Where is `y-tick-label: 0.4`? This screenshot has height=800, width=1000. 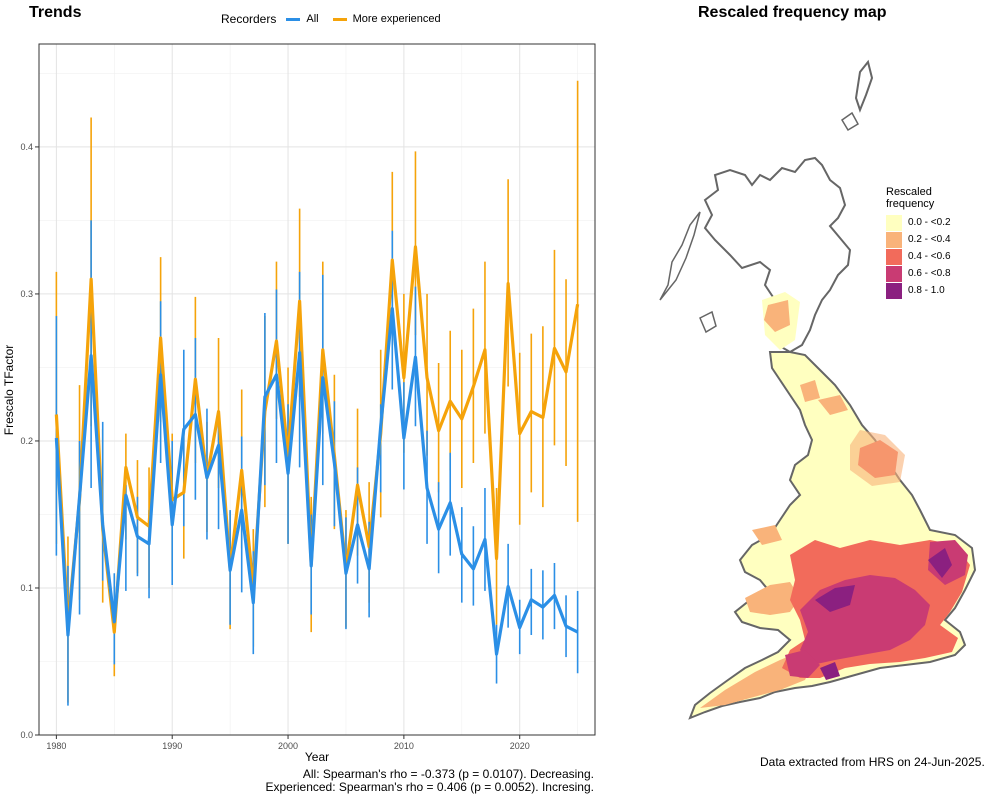
y-tick-label: 0.4 is located at coordinates (26, 147).